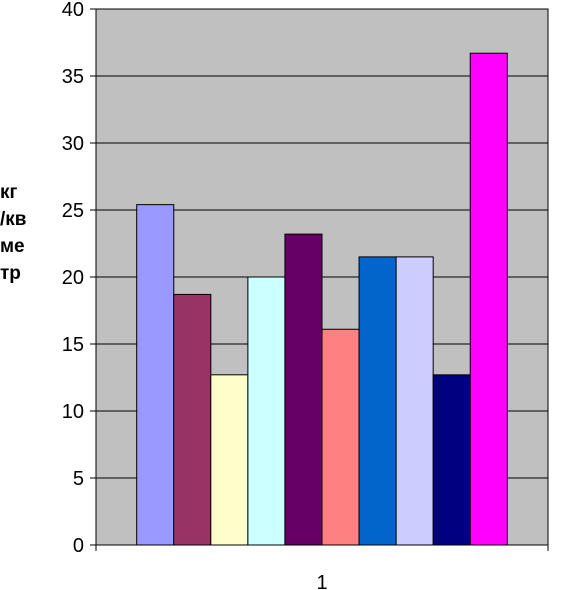 This screenshot has width=567, height=590. I want to click on y-axis: 0 5 10 15 20 25 30 35 40, so click(79, 278).